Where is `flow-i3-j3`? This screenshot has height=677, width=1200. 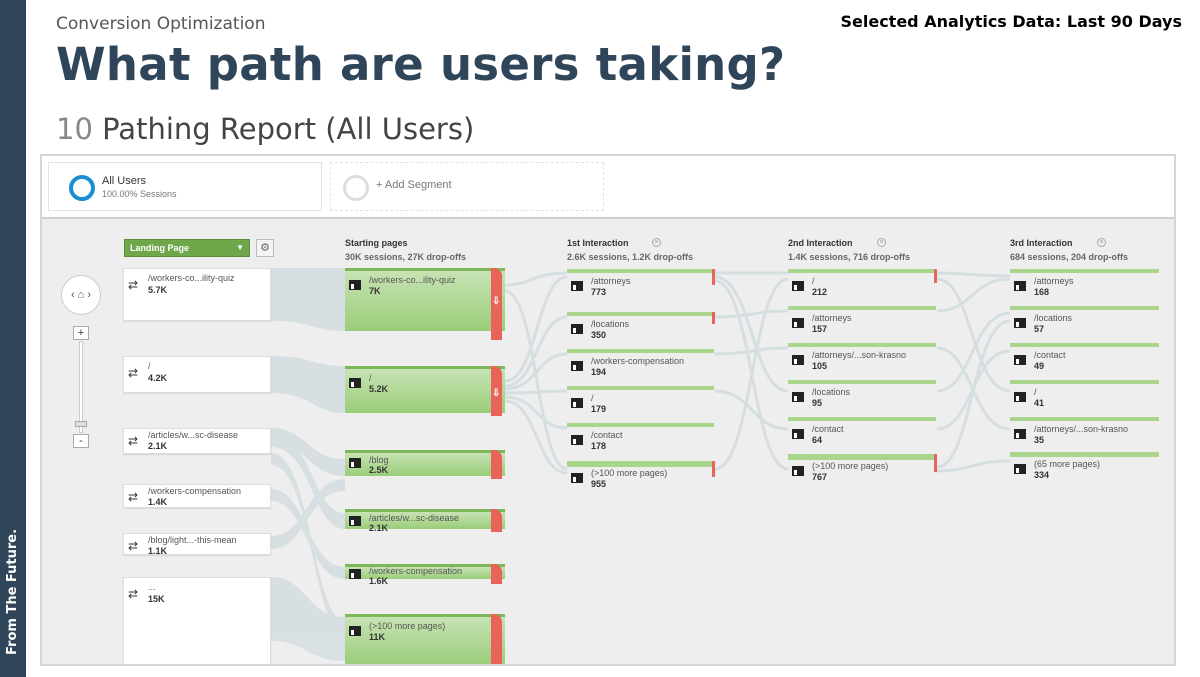
flow-i3-j3 is located at coordinates (751, 351).